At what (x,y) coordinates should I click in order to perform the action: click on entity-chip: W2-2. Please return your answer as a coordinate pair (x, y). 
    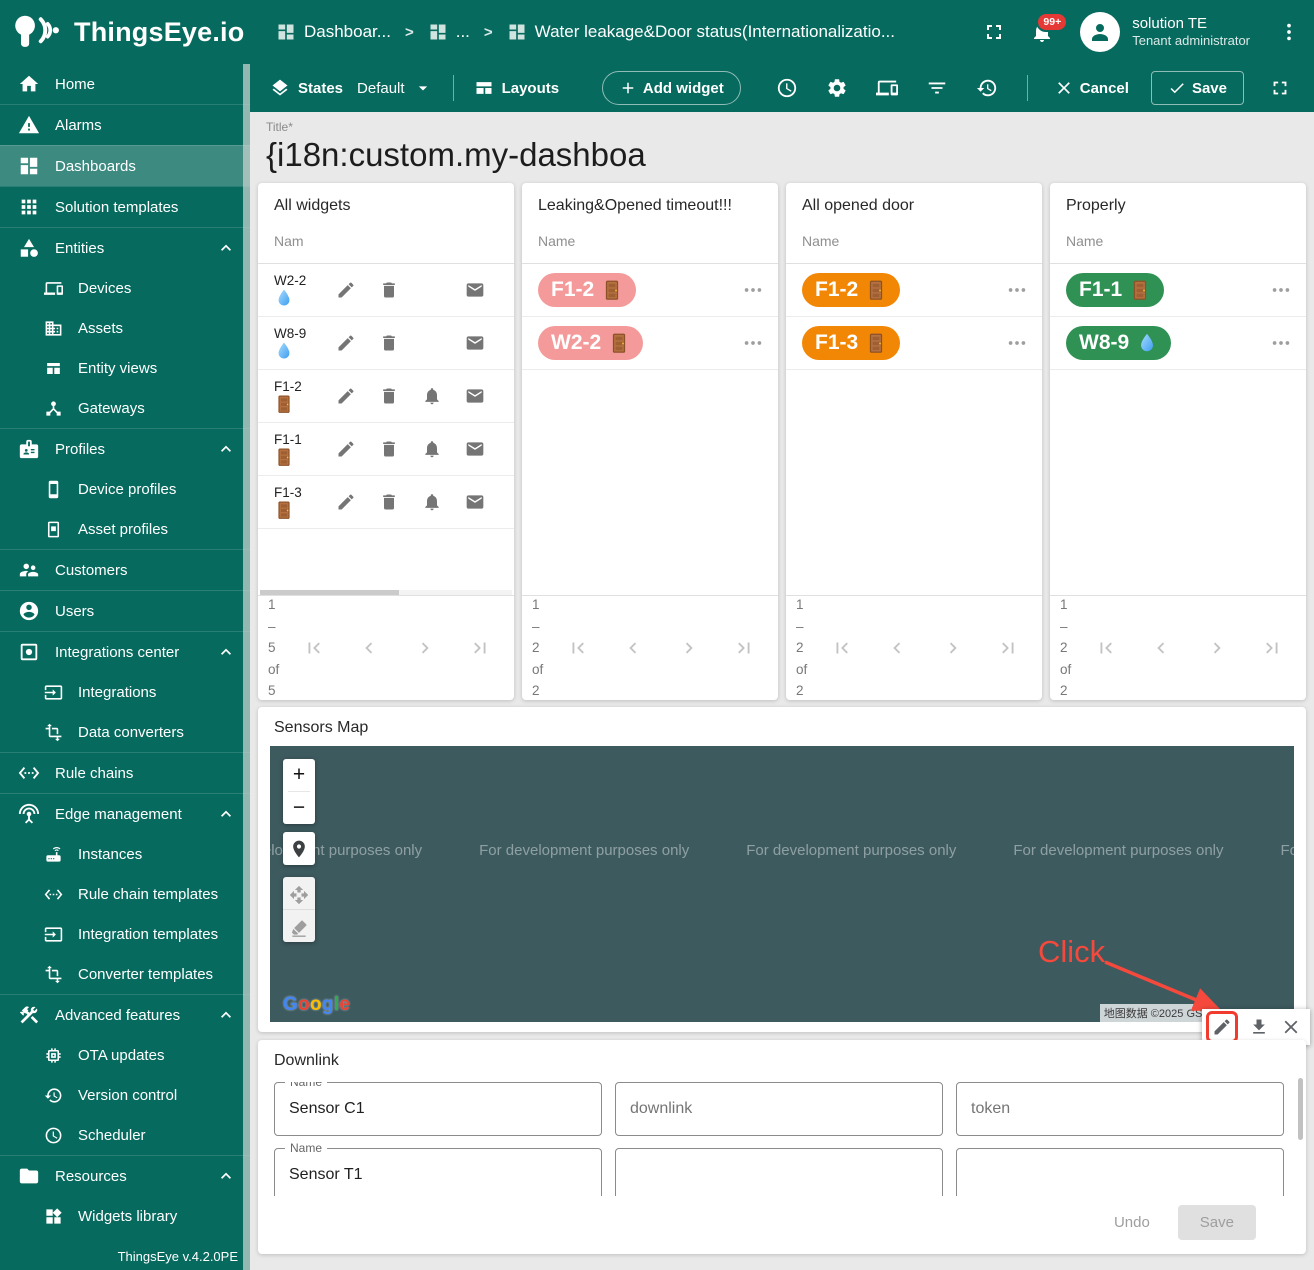
    Looking at the image, I should click on (591, 343).